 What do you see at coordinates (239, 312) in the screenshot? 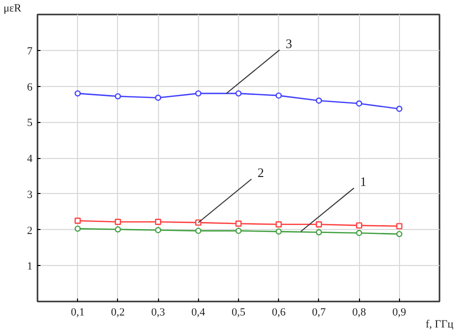
I see `x-tick-label: 0,5` at bounding box center [239, 312].